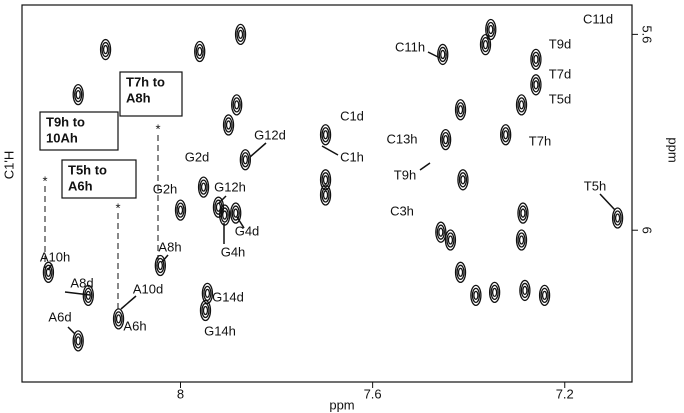  I want to click on peak-label: T9d, so click(560, 43).